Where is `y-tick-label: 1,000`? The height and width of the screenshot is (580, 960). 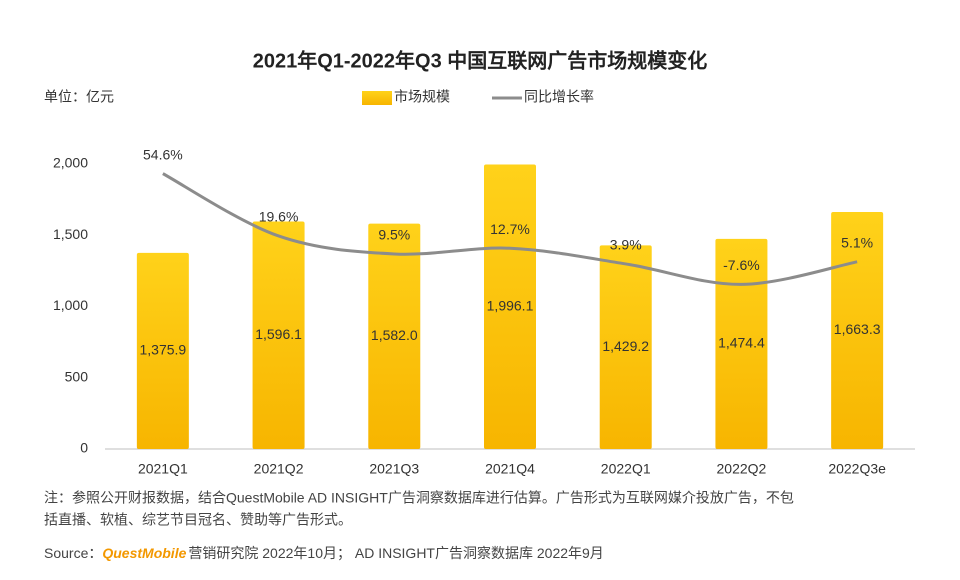 y-tick-label: 1,000 is located at coordinates (70, 305).